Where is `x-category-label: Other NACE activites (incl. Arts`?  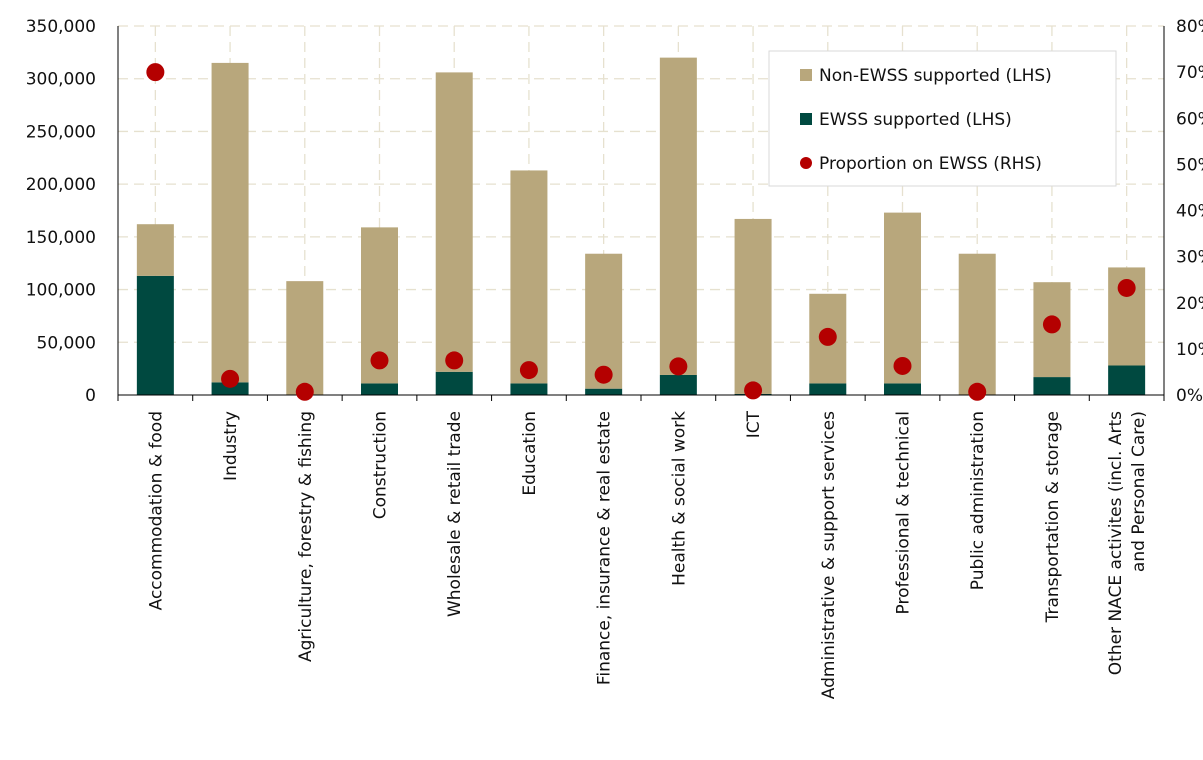
x-category-label: Other NACE activites (incl. Arts is located at coordinates (1116, 543).